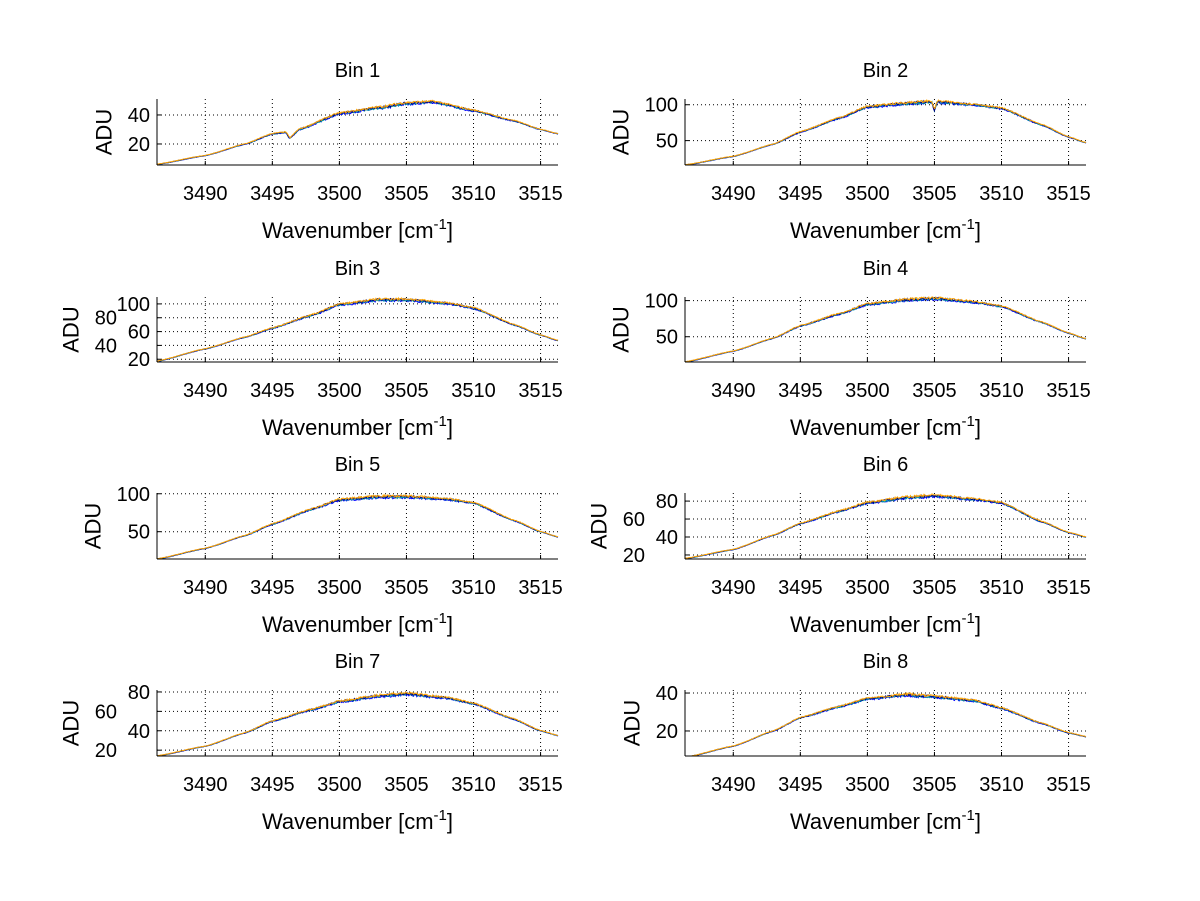 Image resolution: width=1200 pixels, height=901 pixels. What do you see at coordinates (886, 71) in the screenshot?
I see `subplot-title: Bin 2` at bounding box center [886, 71].